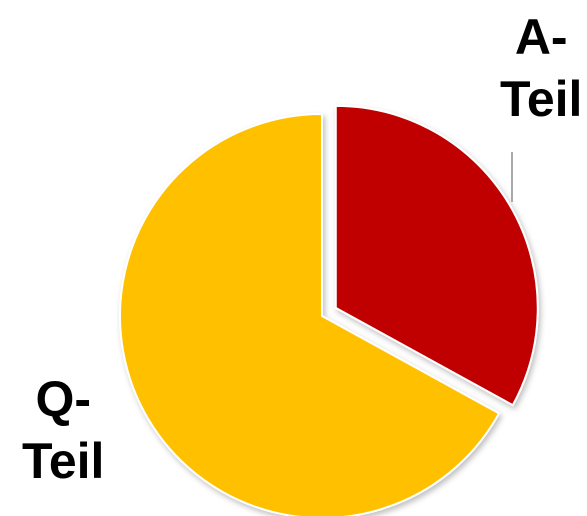 This screenshot has height=516, width=587. Describe the element at coordinates (63, 430) in the screenshot. I see `slice-label-q-teil: Q- Teil` at that location.